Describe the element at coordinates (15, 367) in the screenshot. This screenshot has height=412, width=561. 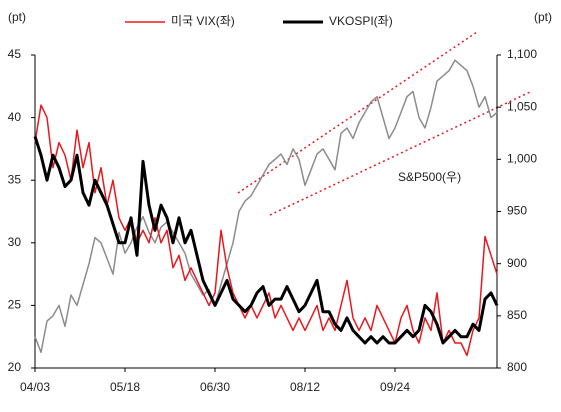
I see `y-tick-label: 20` at that location.